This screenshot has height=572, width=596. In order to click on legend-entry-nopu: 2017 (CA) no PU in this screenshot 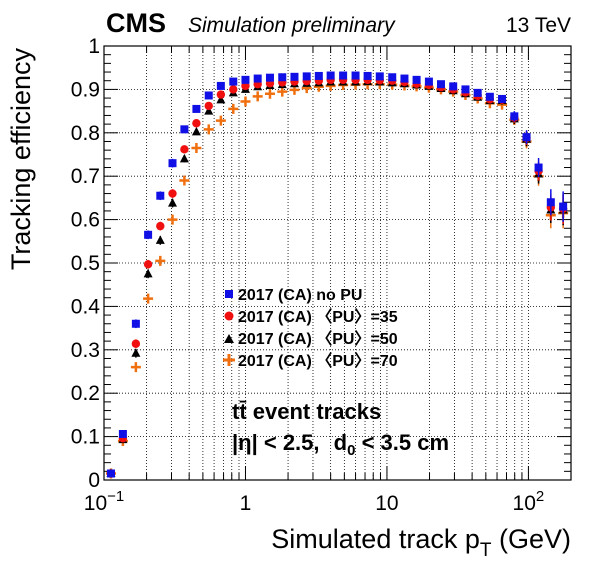, I will do `click(293, 295)`.